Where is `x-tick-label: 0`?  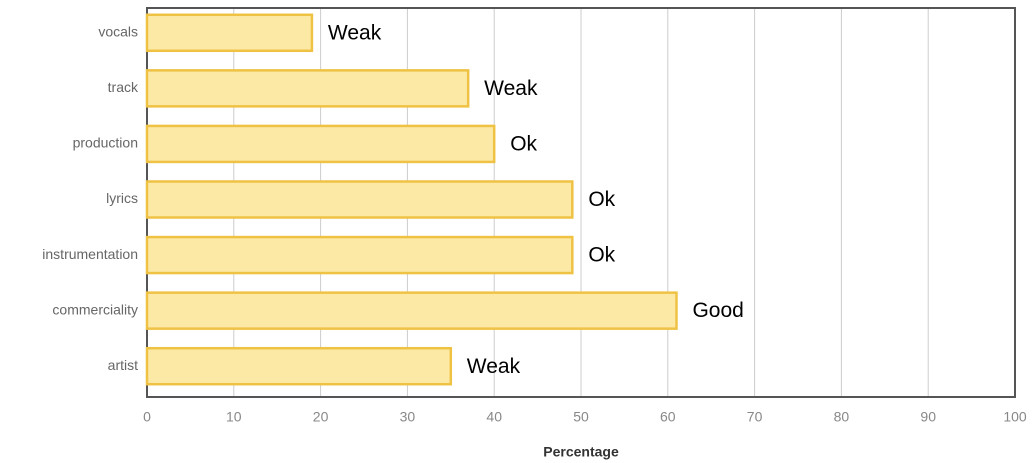
x-tick-label: 0 is located at coordinates (147, 417).